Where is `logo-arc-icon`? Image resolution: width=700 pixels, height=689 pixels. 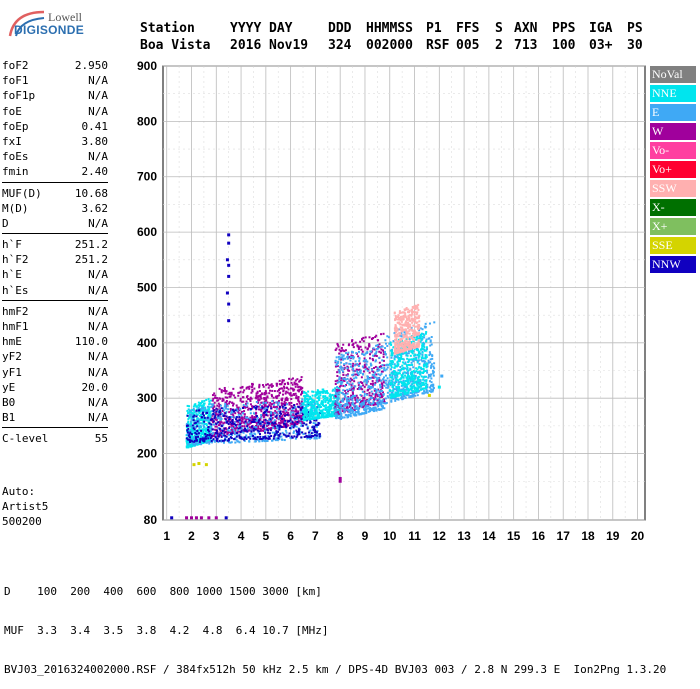 logo-arc-icon is located at coordinates (26, 23).